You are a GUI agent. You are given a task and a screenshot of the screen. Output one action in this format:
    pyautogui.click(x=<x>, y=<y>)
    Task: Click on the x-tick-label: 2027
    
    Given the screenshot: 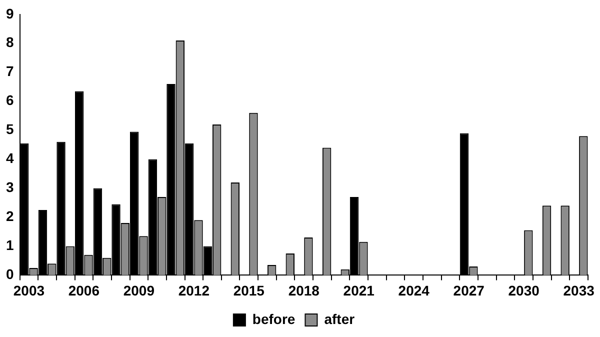 What is the action you would take?
    pyautogui.click(x=469, y=290)
    